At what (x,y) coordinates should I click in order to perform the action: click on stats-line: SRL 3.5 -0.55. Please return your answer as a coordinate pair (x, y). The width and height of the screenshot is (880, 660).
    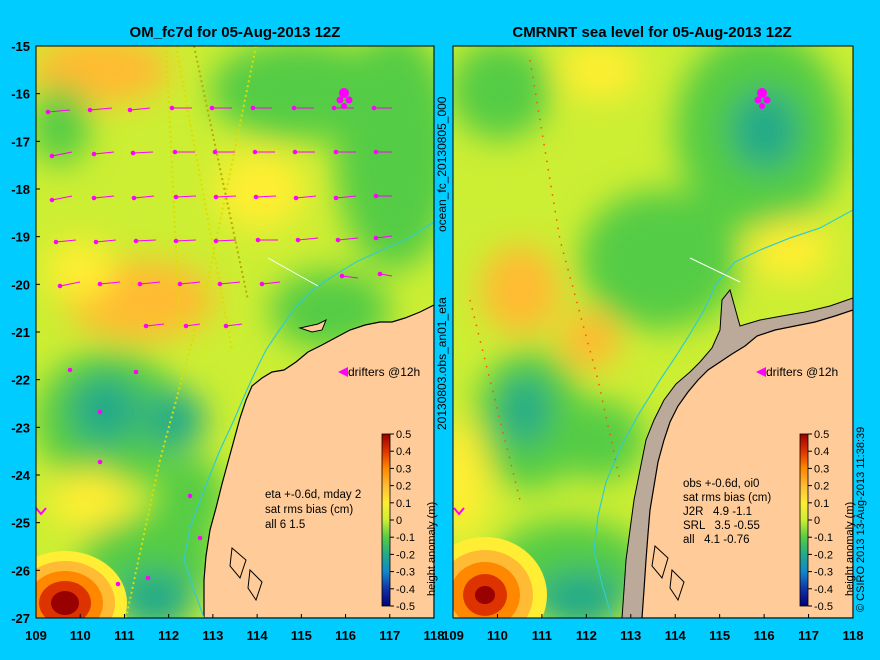
    Looking at the image, I should click on (721, 526).